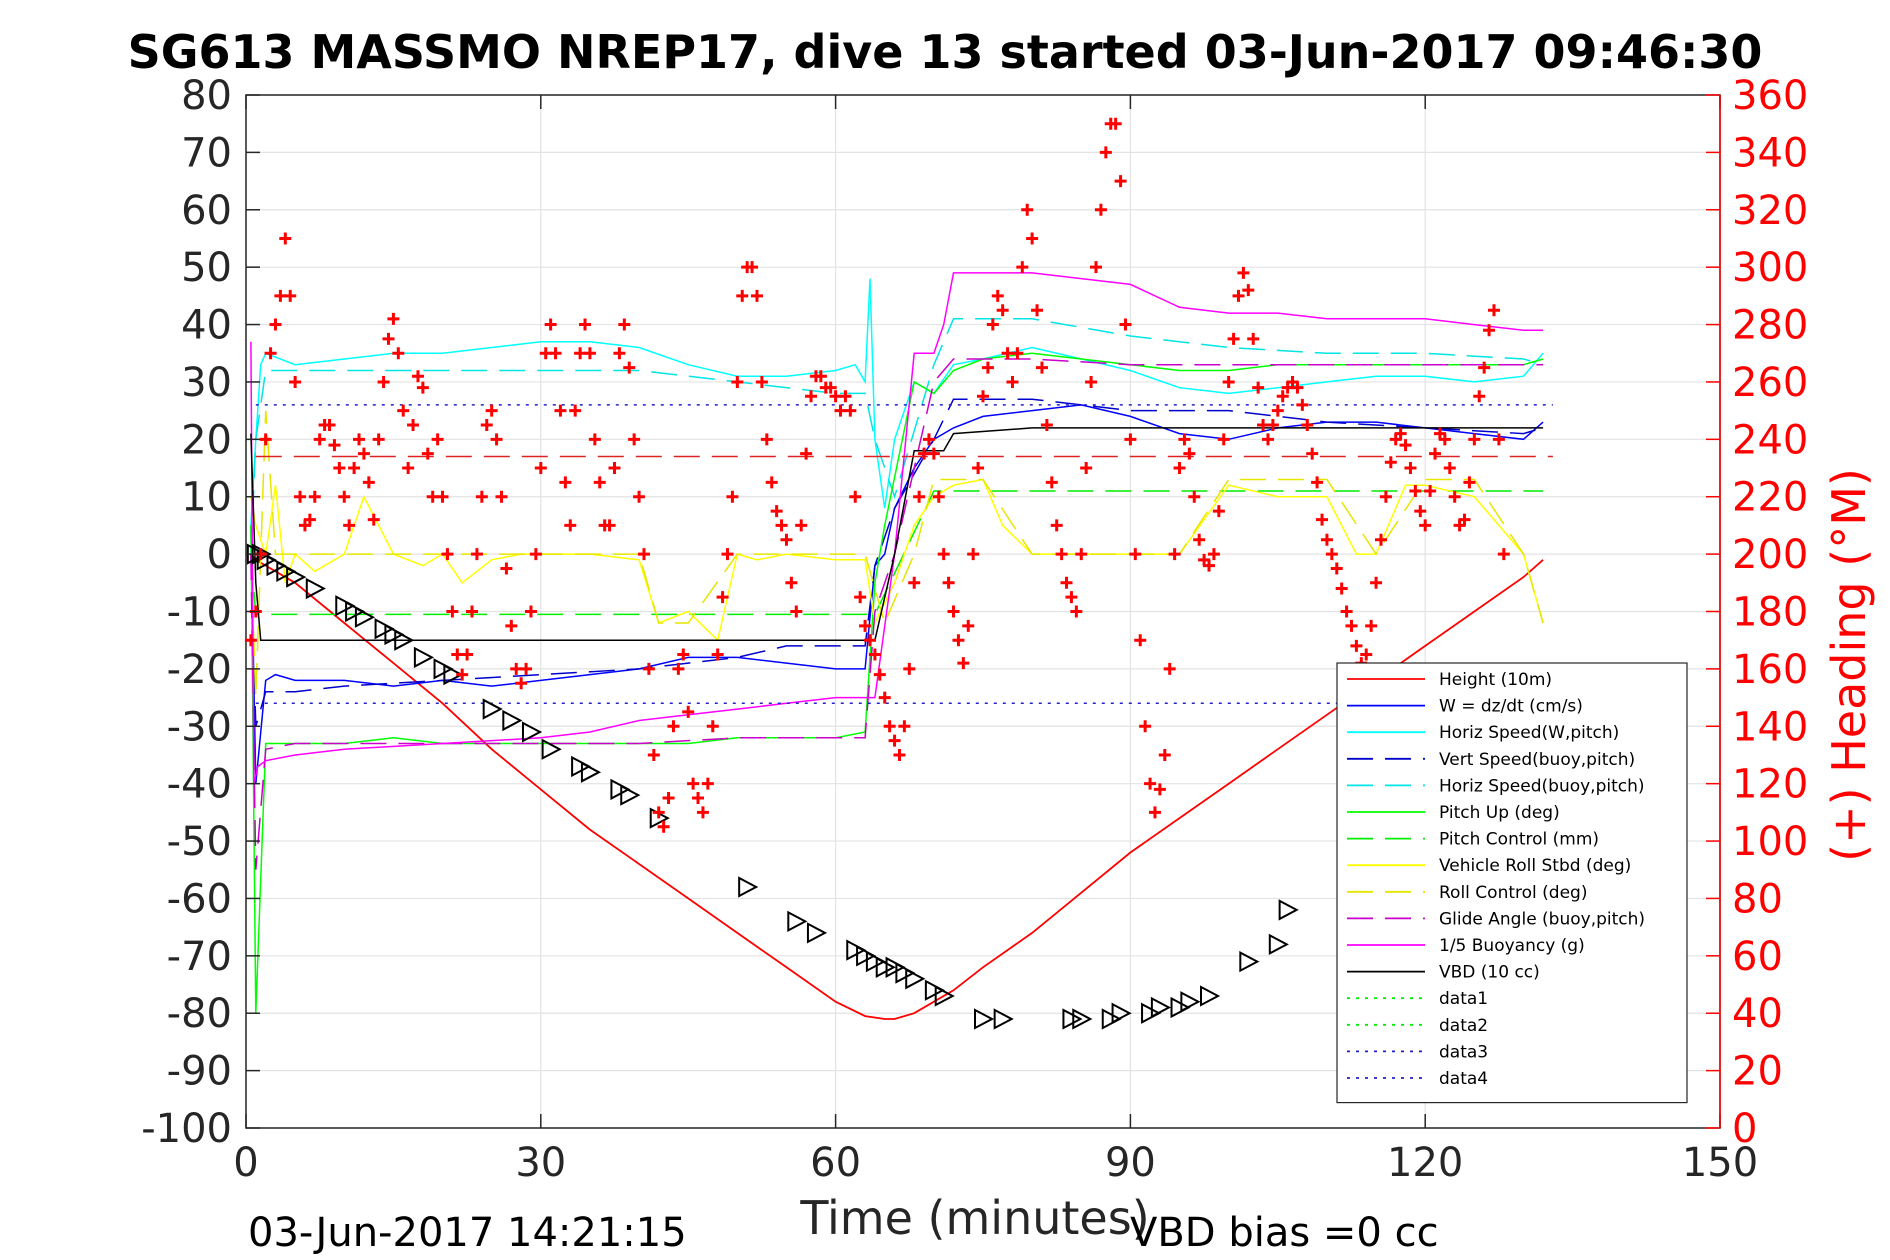  What do you see at coordinates (1463, 1079) in the screenshot?
I see `legend-label: data4` at bounding box center [1463, 1079].